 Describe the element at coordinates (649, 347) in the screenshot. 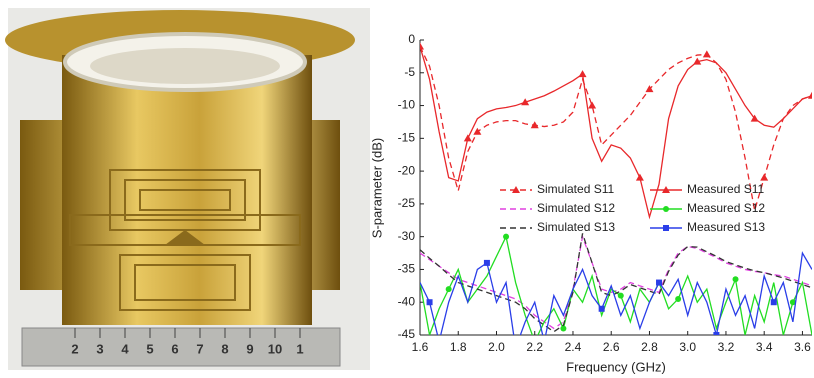

I see `x-tick-label: 2.8` at that location.